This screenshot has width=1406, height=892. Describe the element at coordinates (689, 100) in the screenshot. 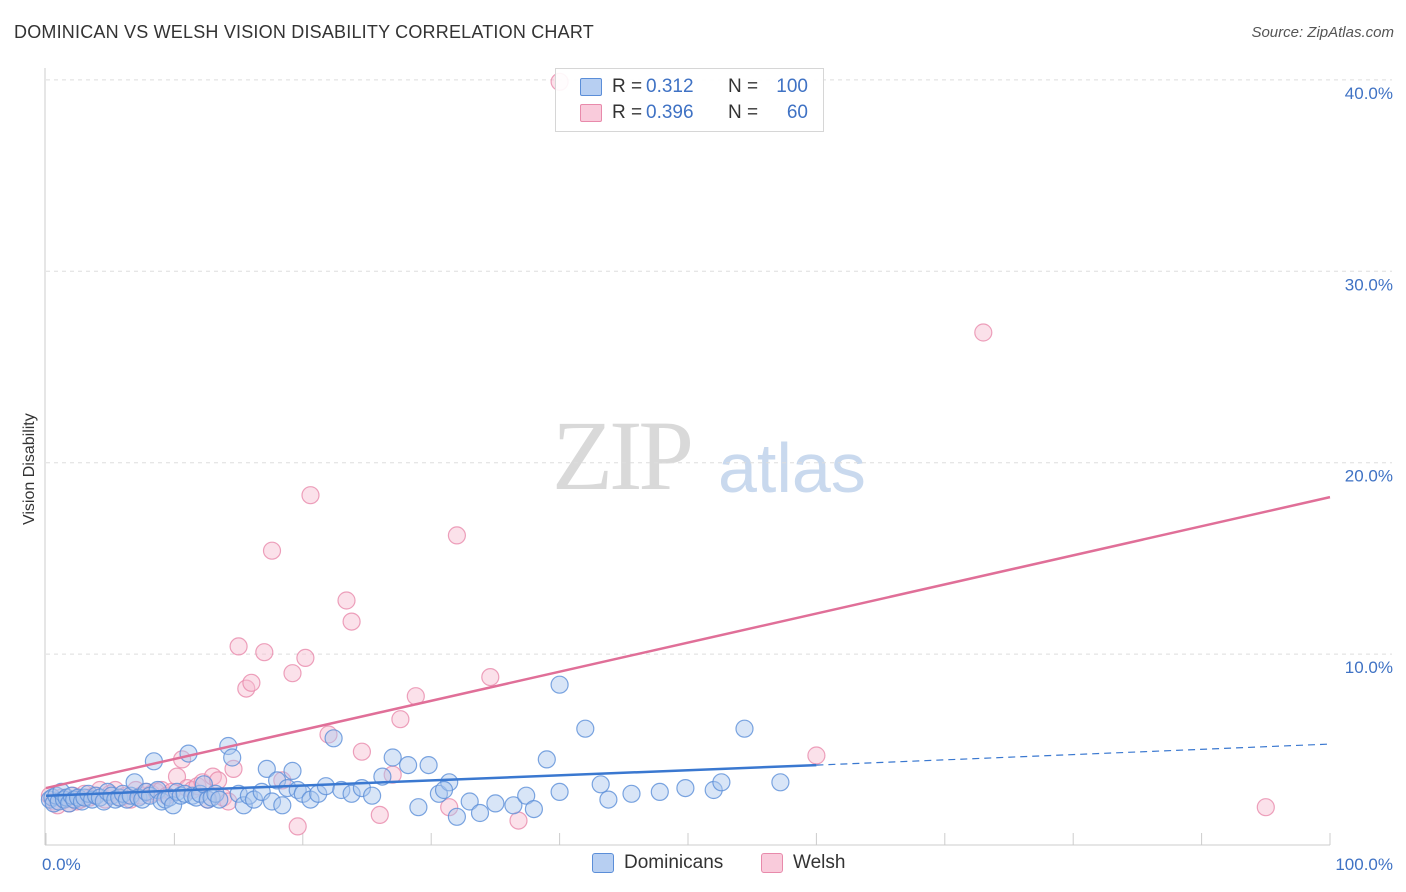

I see `stats-legend: R = 0.312 N = 100 R = 0.396 N = 60` at that location.